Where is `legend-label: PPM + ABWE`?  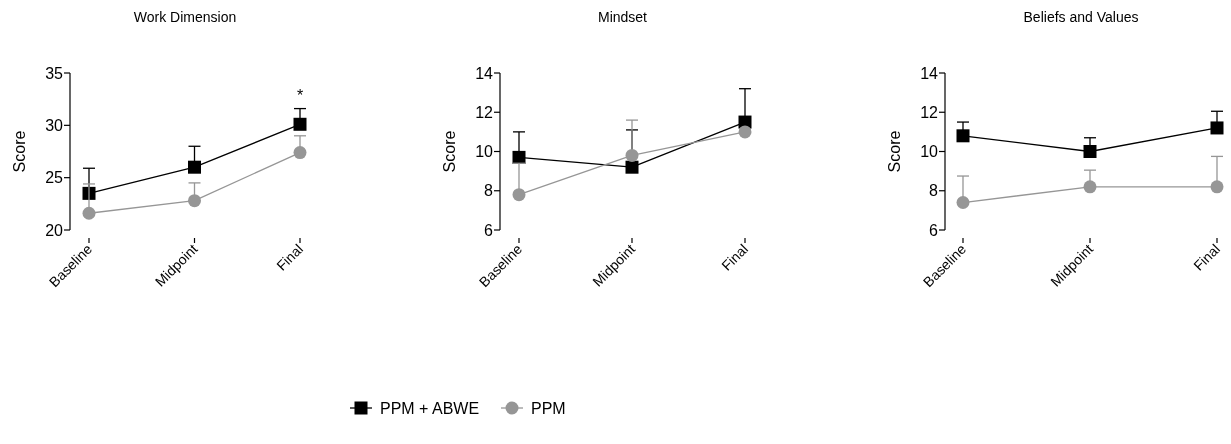 legend-label: PPM + ABWE is located at coordinates (430, 408).